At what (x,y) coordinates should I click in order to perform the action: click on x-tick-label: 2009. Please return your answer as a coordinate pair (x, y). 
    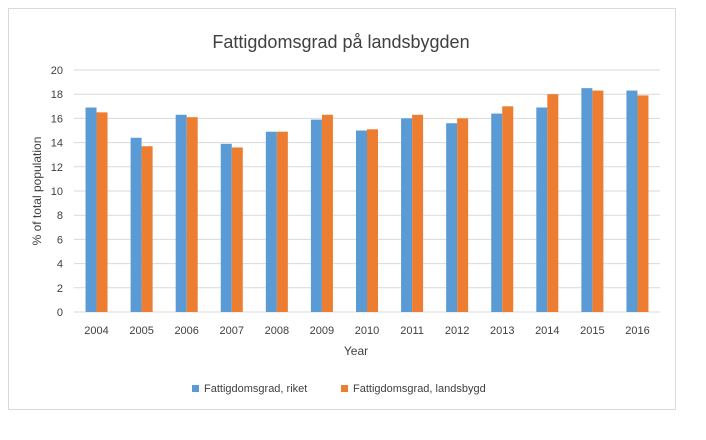
    Looking at the image, I should click on (322, 331).